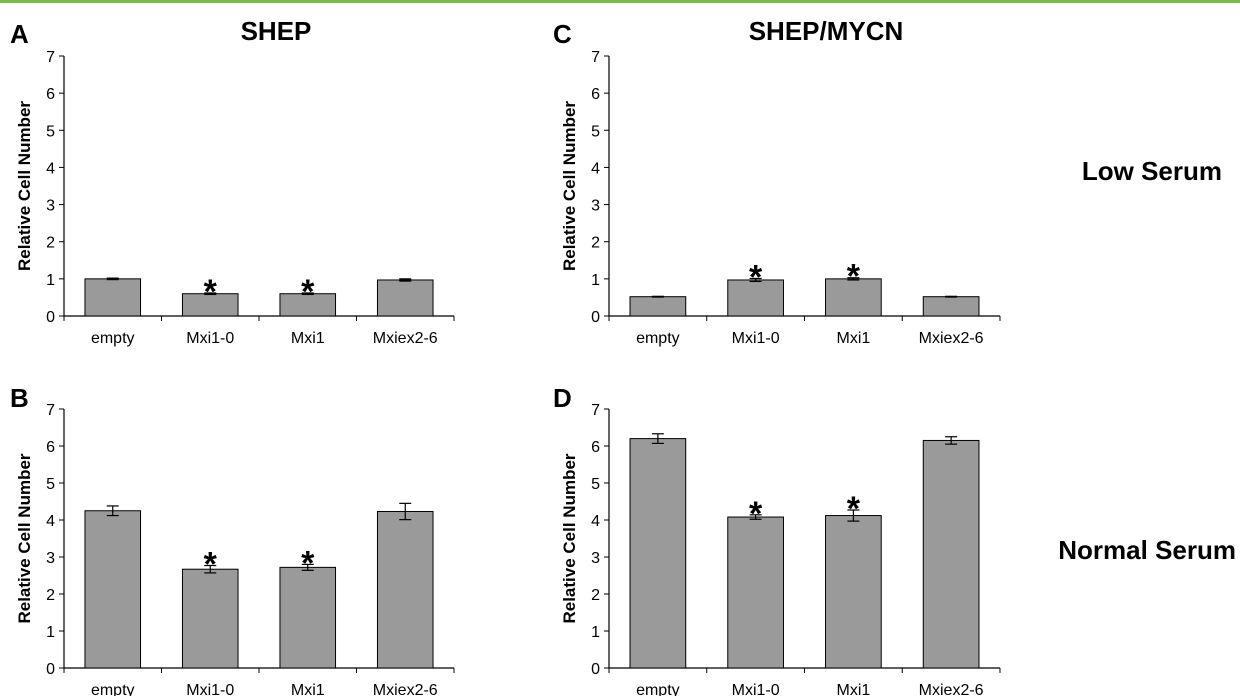  I want to click on panel-c-letter: C, so click(562, 34).